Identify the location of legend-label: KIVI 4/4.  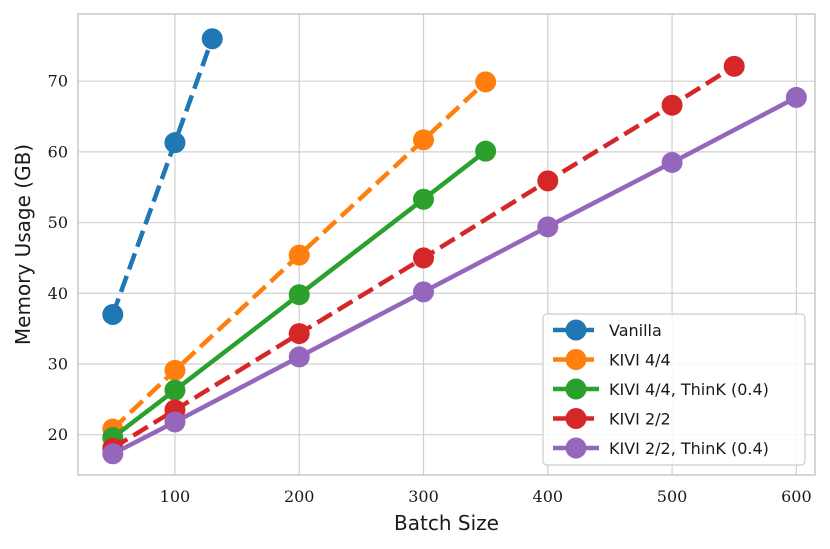
(640, 360).